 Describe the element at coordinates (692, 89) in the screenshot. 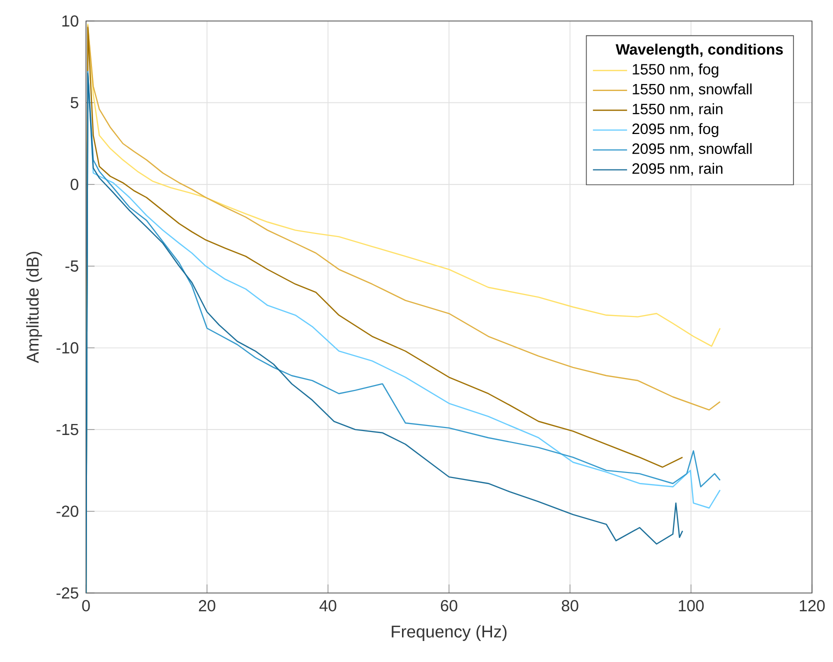

I see `legend-label: 1550 nm, snowfall` at that location.